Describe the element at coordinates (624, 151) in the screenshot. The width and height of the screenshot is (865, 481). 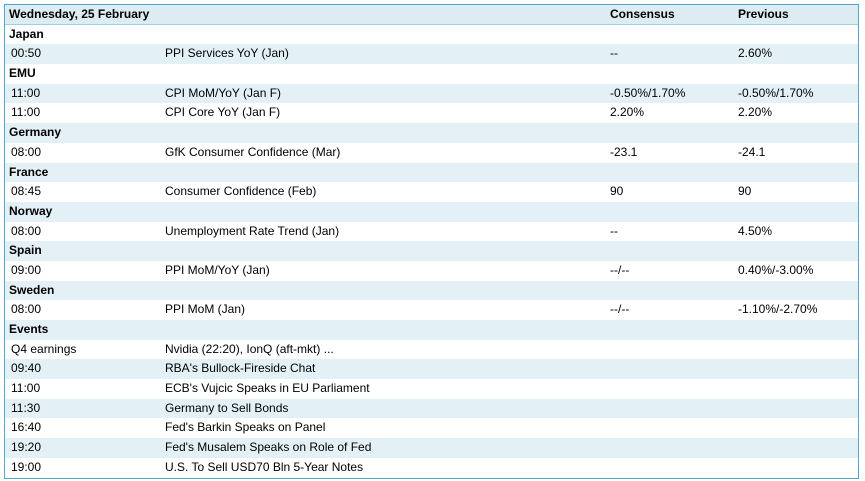
I see `consensus-cell: -23.1` at that location.